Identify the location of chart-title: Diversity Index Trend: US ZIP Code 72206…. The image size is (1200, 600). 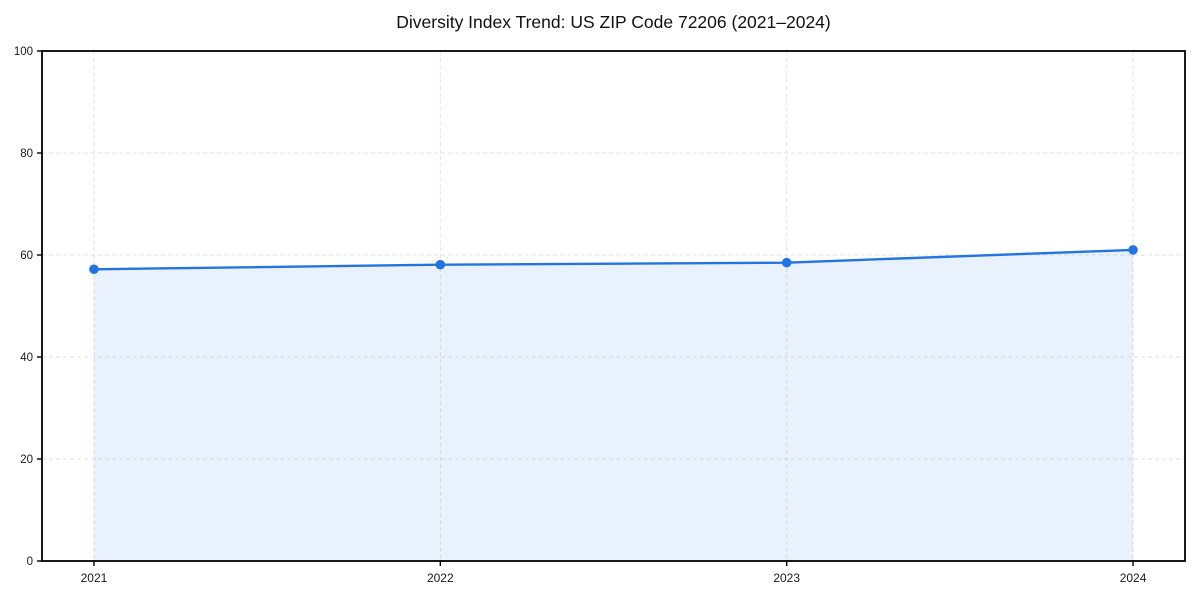
(613, 22).